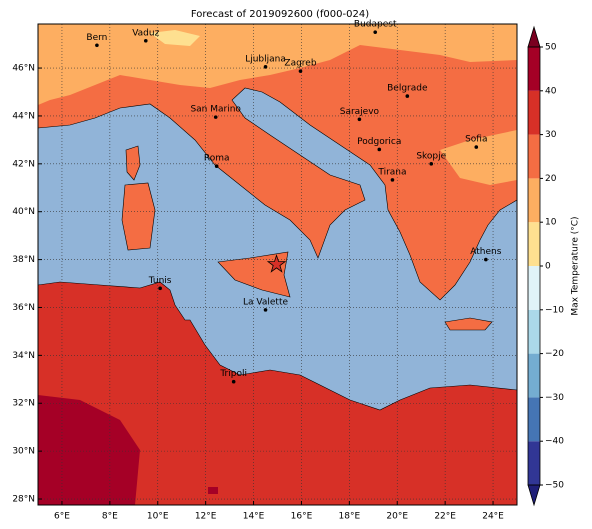 This screenshot has height=529, width=592. What do you see at coordinates (62, 517) in the screenshot?
I see `lon-tick-label: 6°E` at bounding box center [62, 517].